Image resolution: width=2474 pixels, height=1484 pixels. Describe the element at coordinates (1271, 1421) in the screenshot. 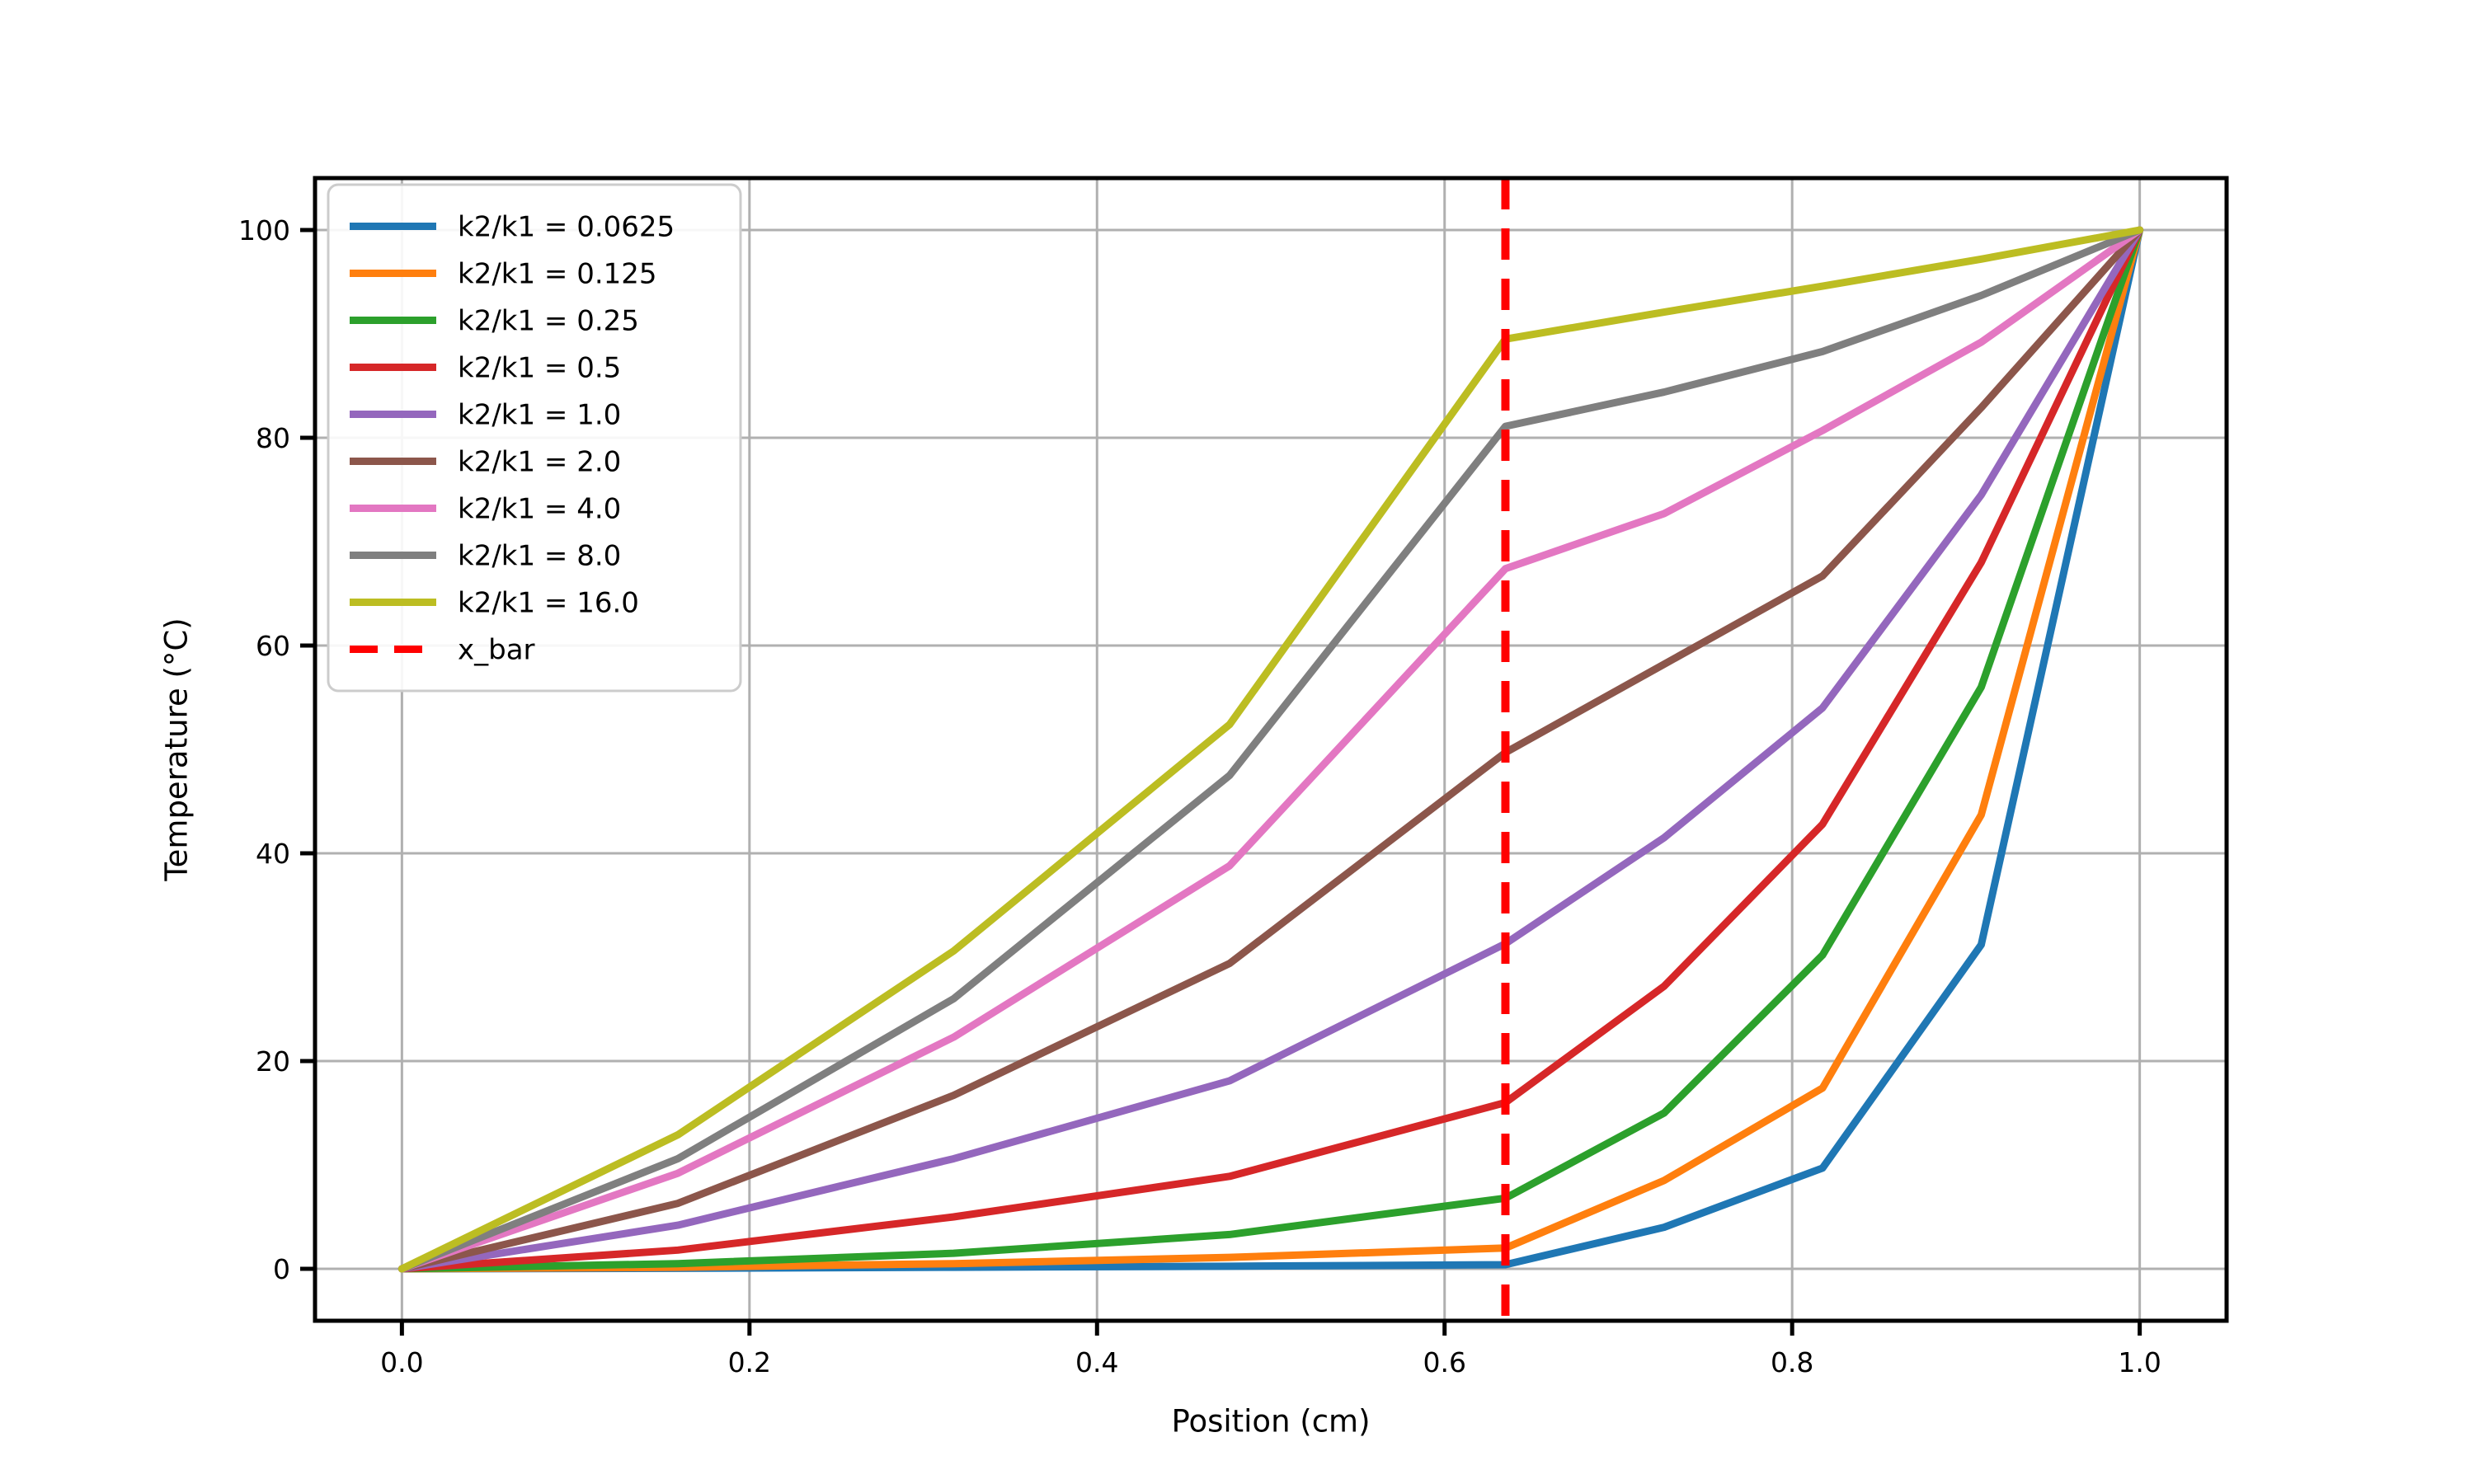

I see `x-axis-label: Position (cm)` at that location.